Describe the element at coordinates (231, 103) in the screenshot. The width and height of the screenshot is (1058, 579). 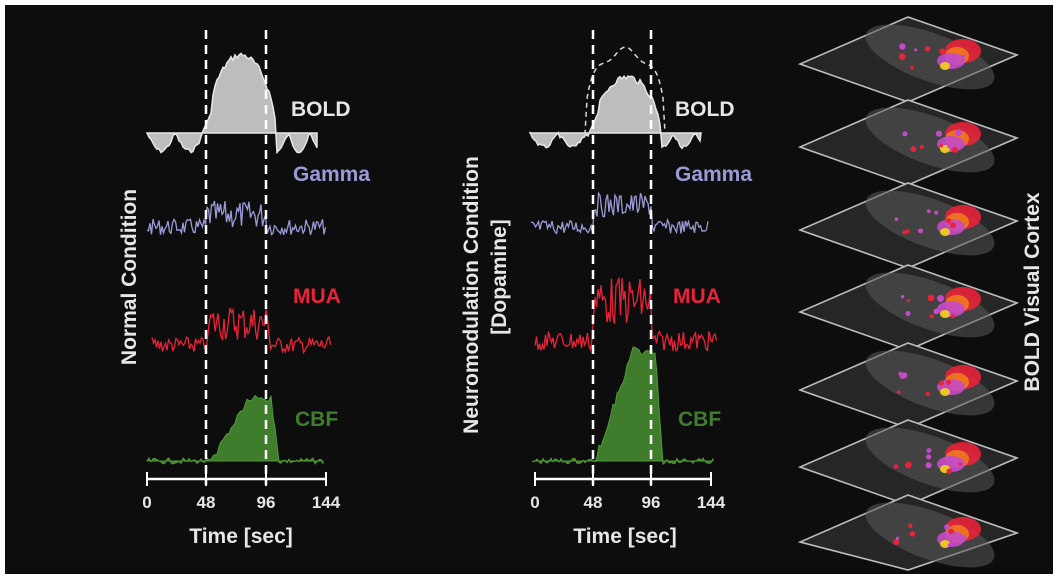
I see `bold-trace` at that location.